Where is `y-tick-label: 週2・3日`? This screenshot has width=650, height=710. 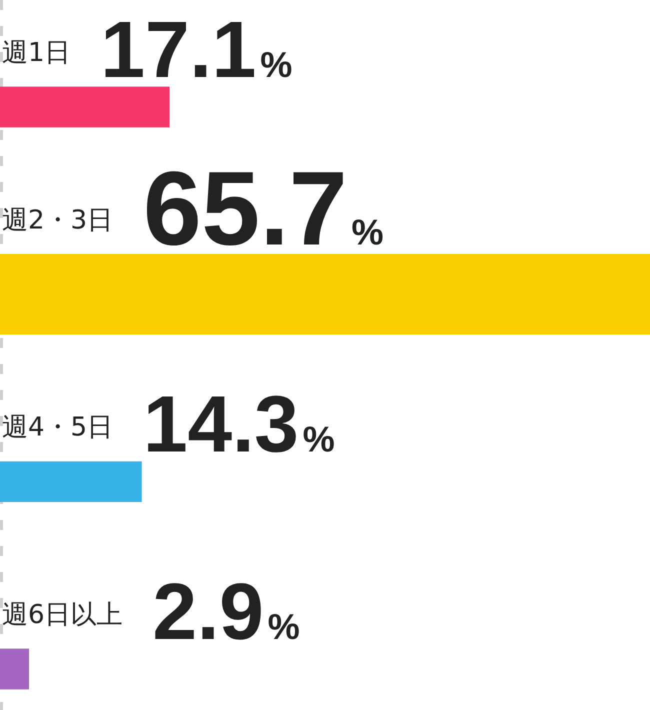 y-tick-label: 週2・3日 is located at coordinates (58, 220).